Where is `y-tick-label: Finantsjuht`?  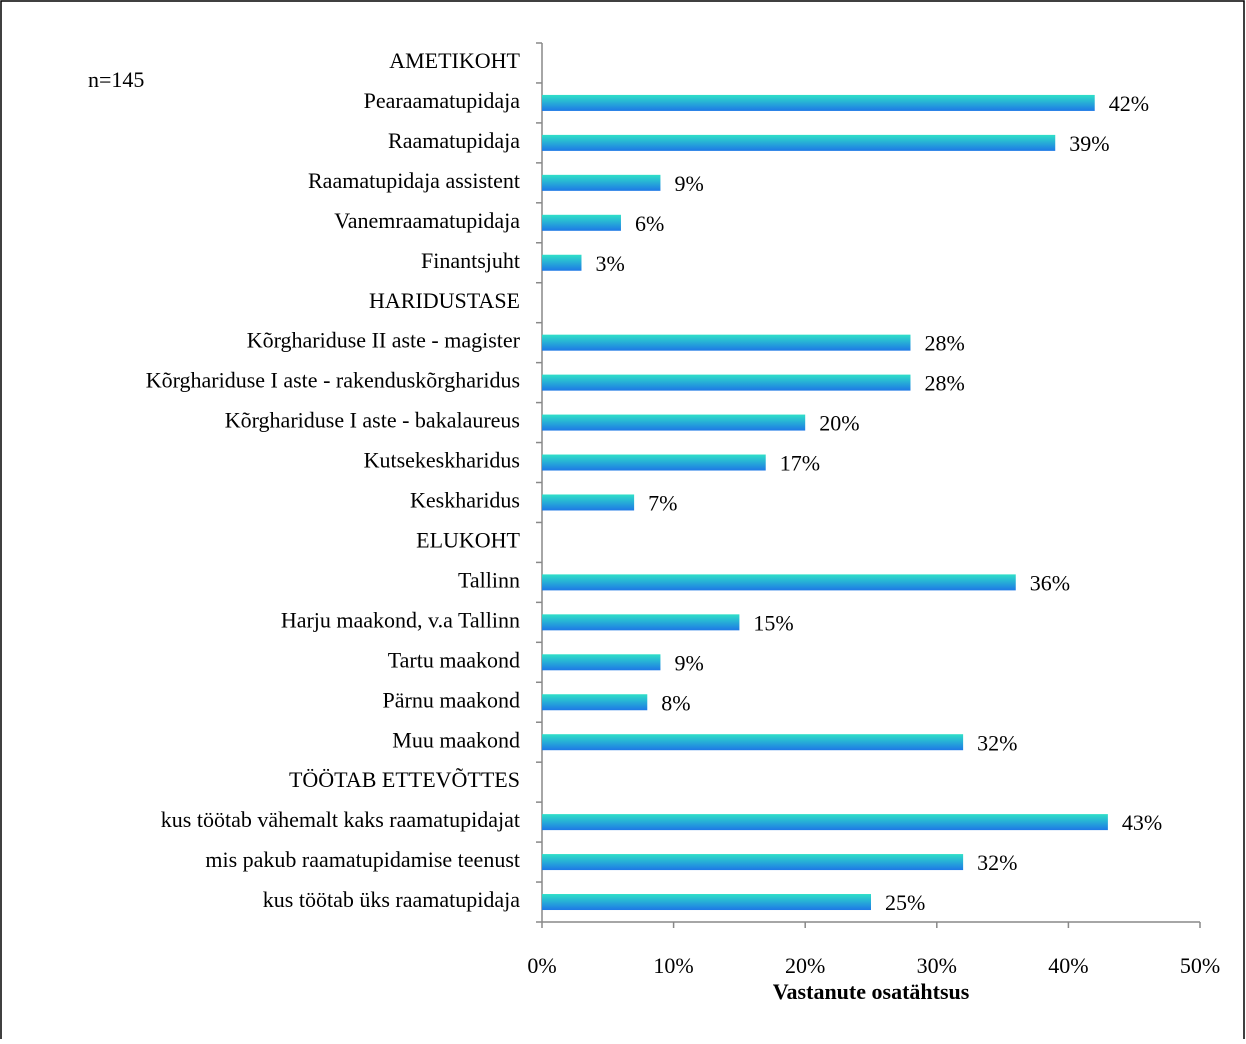
y-tick-label: Finantsjuht is located at coordinates (470, 260).